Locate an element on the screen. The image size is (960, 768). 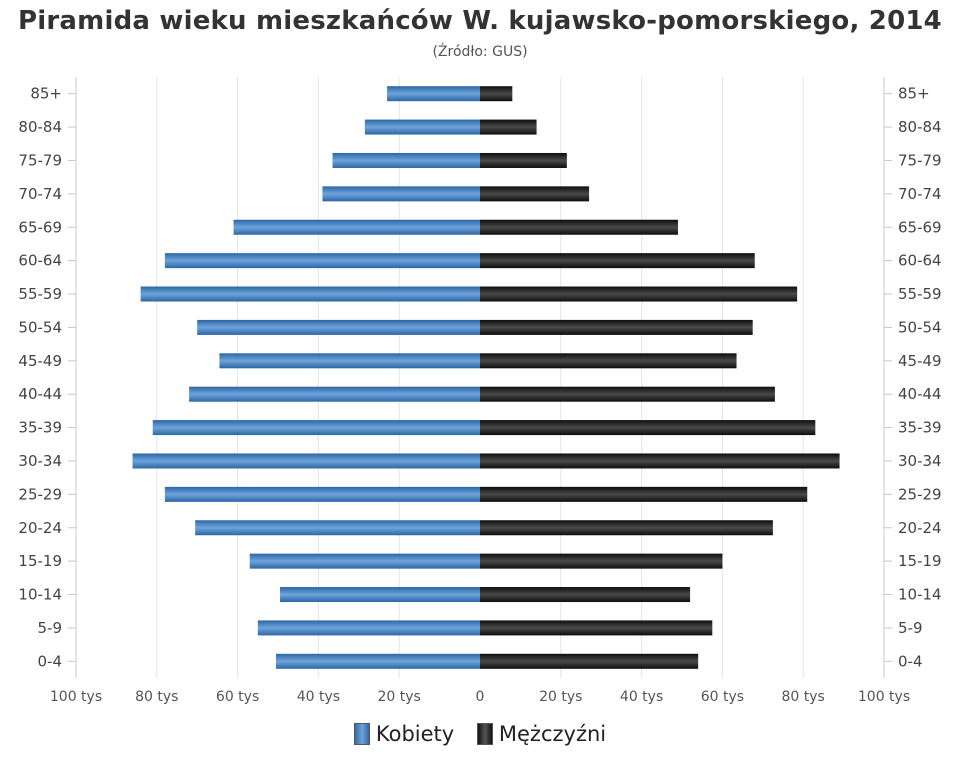
legend-item-female: Kobiety is located at coordinates (404, 734).